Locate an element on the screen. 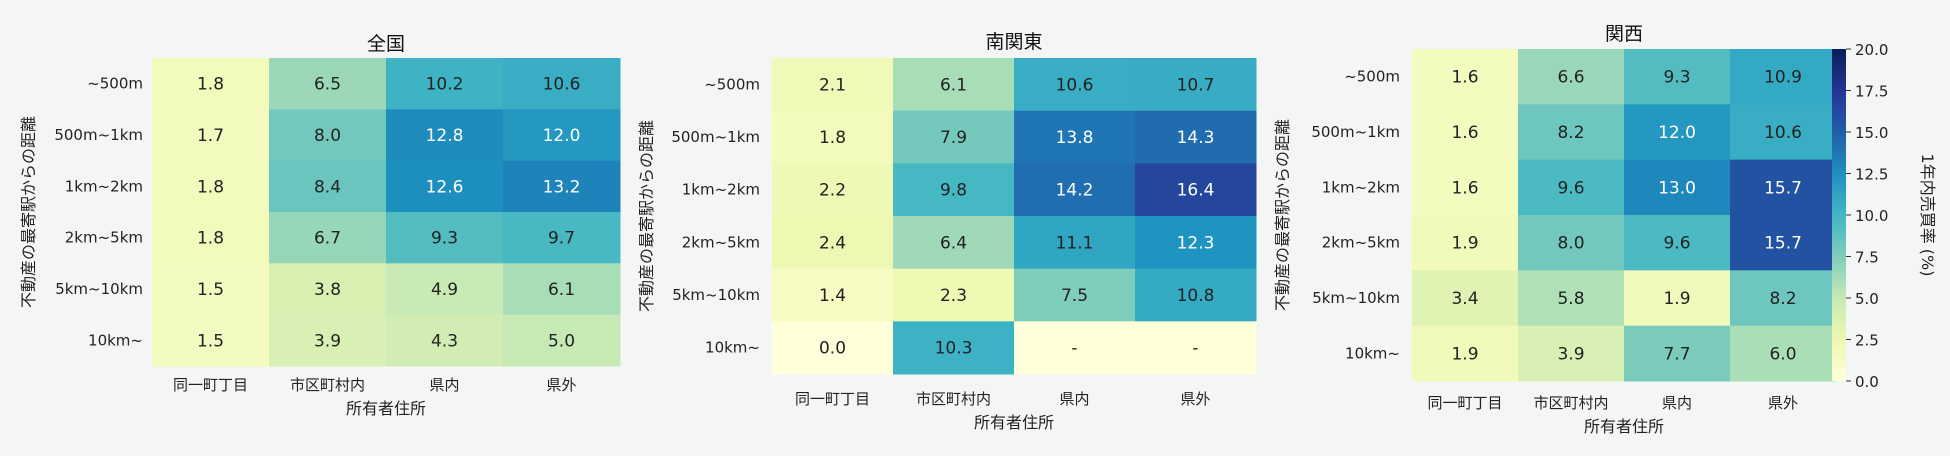  cell-value-label: 13.0 is located at coordinates (1677, 188).